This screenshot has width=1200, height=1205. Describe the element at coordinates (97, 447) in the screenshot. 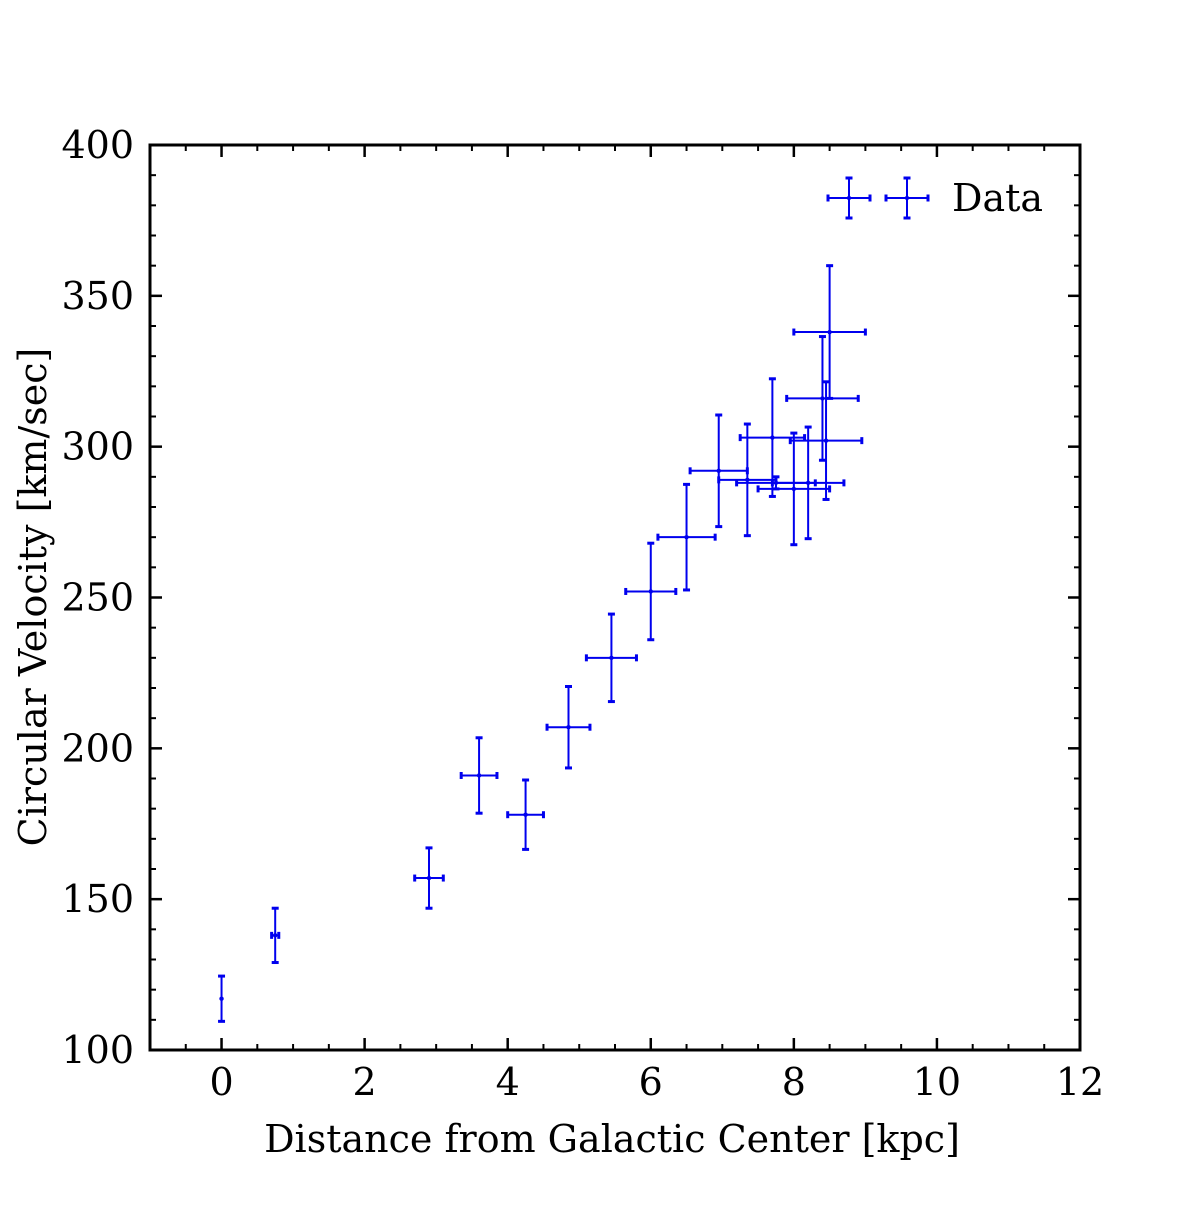

I see `y-tick-label: 300` at that location.